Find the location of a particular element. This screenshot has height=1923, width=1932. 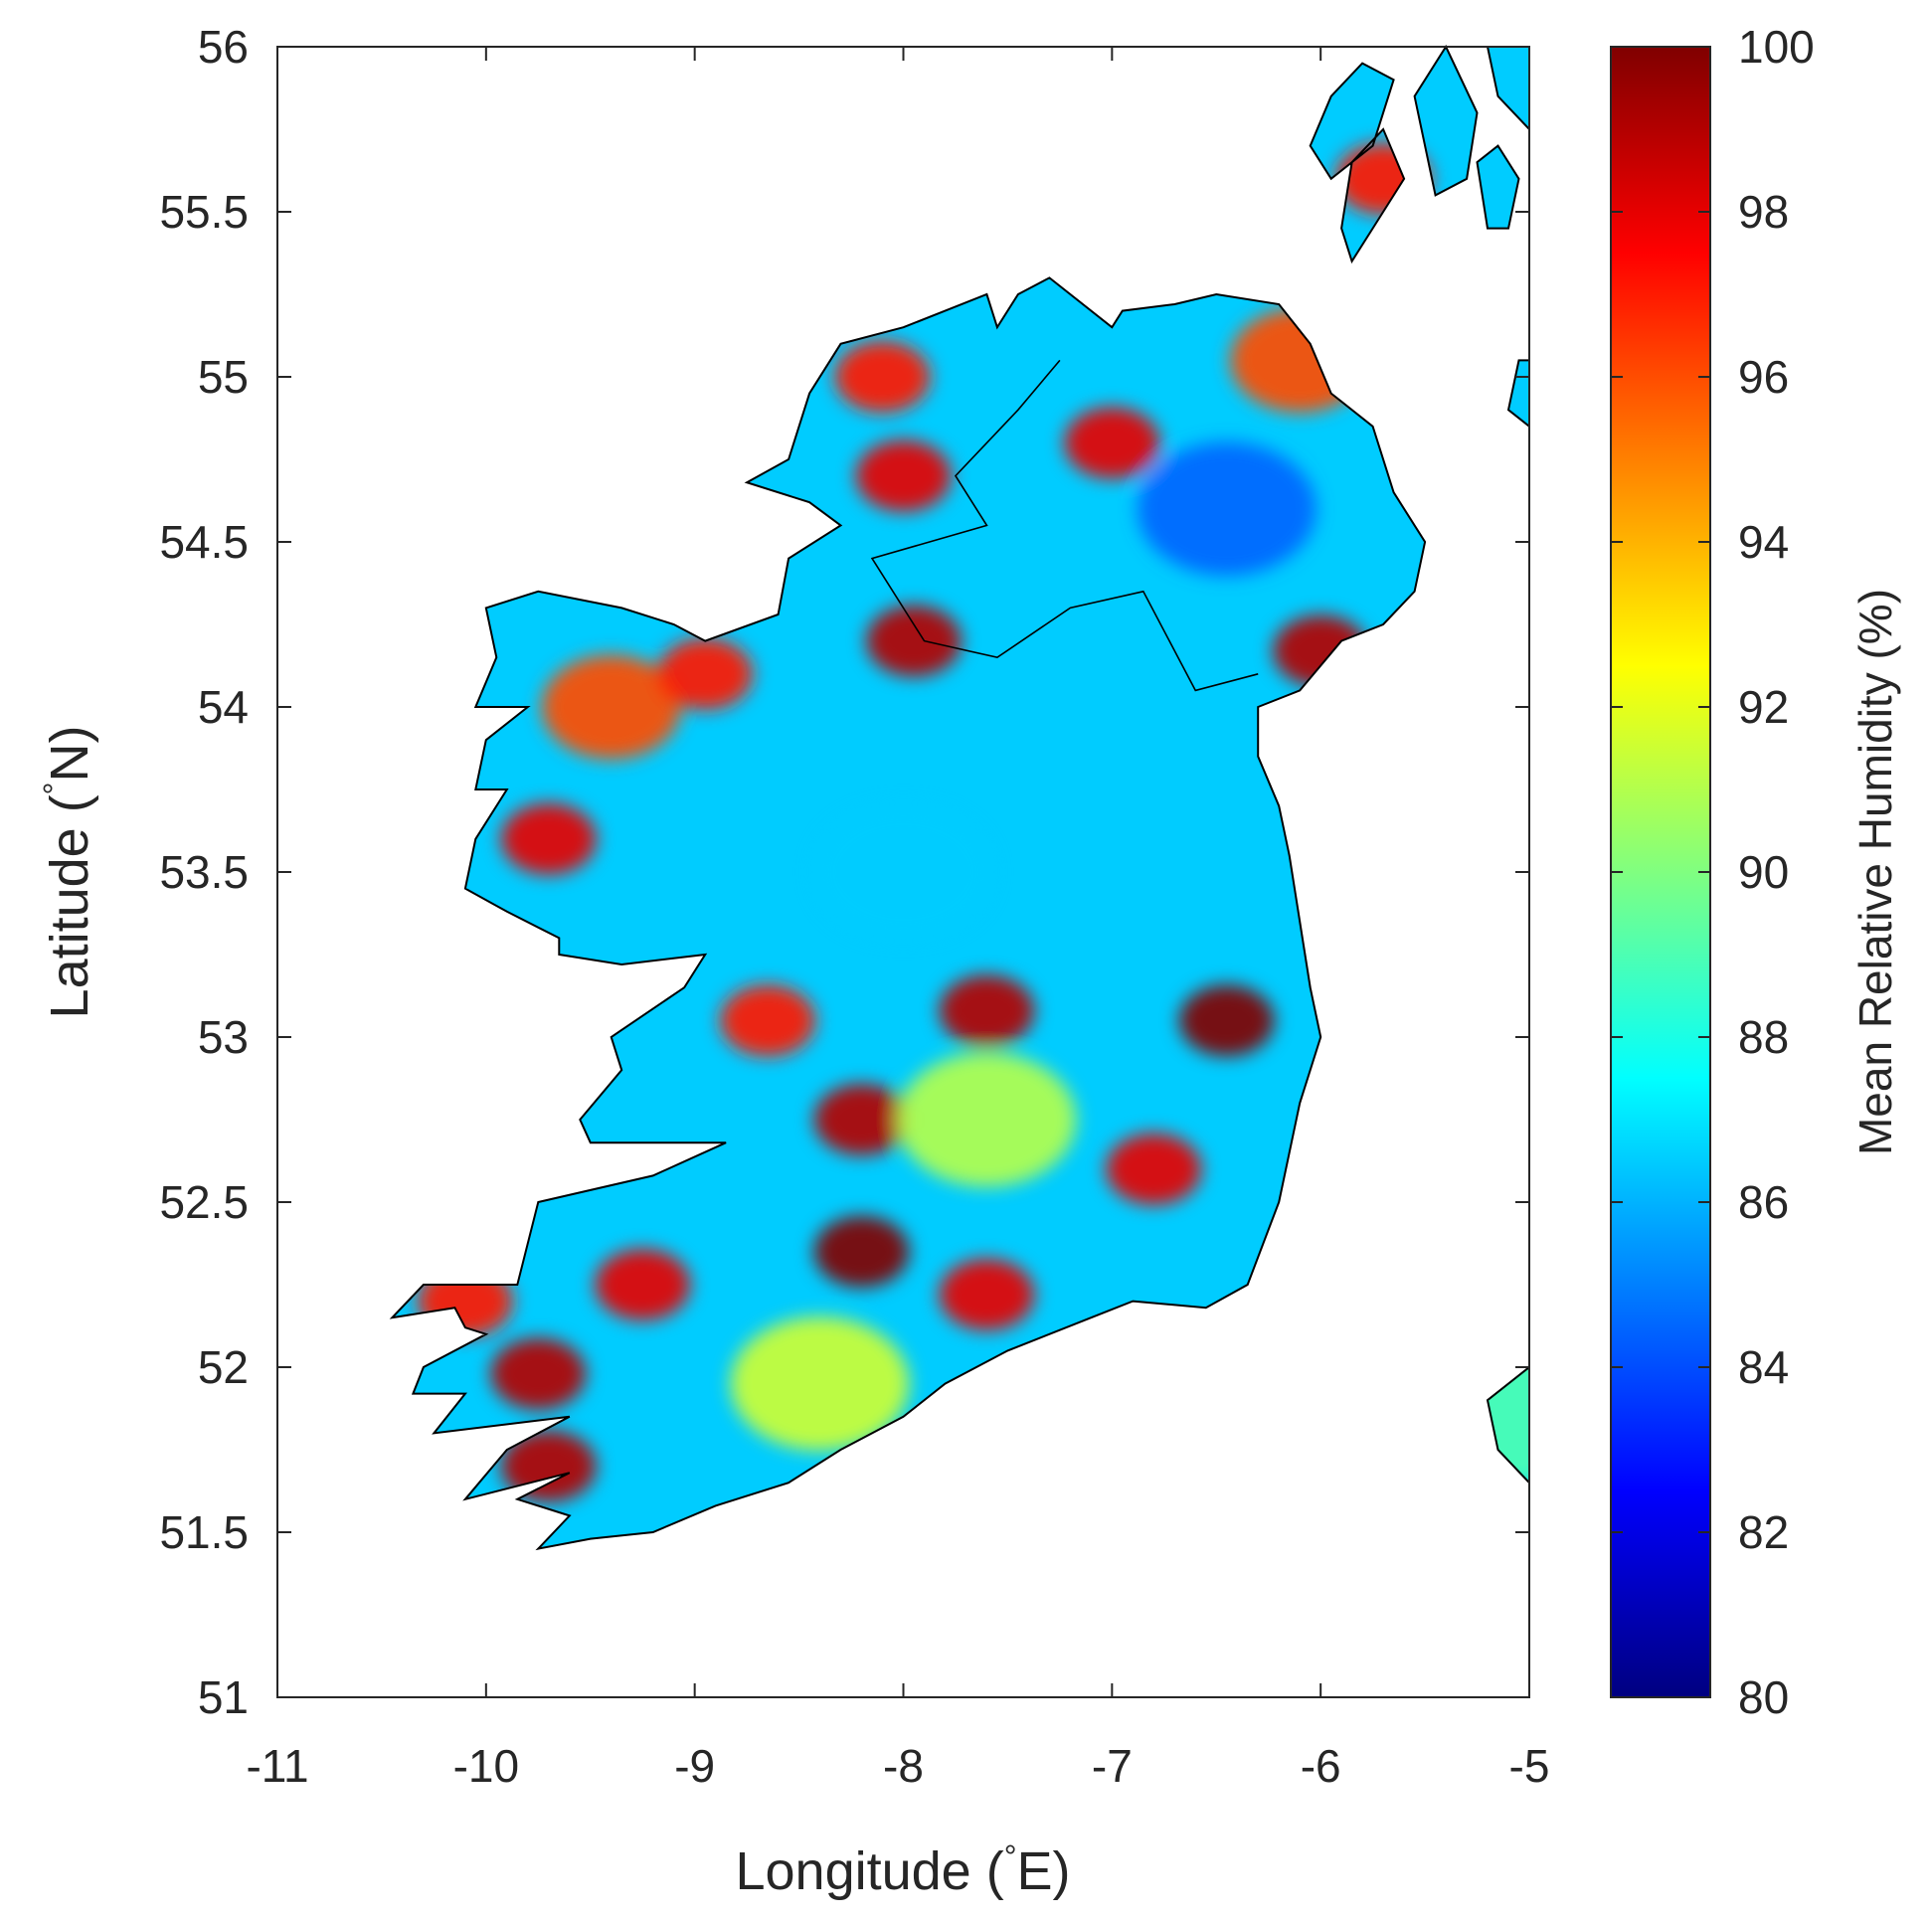

x-tick-label: -6 is located at coordinates (1321, 1766).